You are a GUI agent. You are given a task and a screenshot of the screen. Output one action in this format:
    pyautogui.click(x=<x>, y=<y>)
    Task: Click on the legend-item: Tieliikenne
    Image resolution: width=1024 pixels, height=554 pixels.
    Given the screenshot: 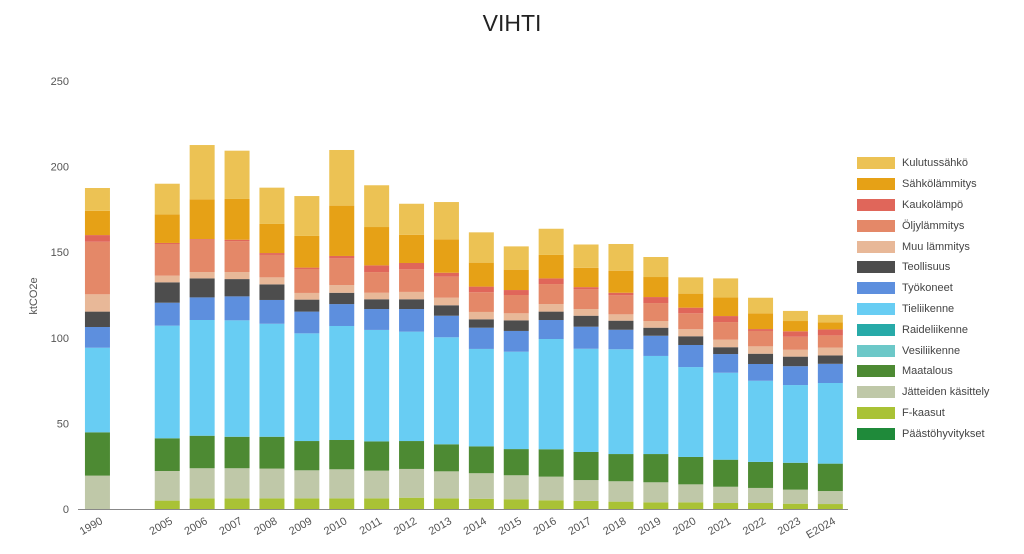 What is the action you would take?
    pyautogui.click(x=923, y=309)
    